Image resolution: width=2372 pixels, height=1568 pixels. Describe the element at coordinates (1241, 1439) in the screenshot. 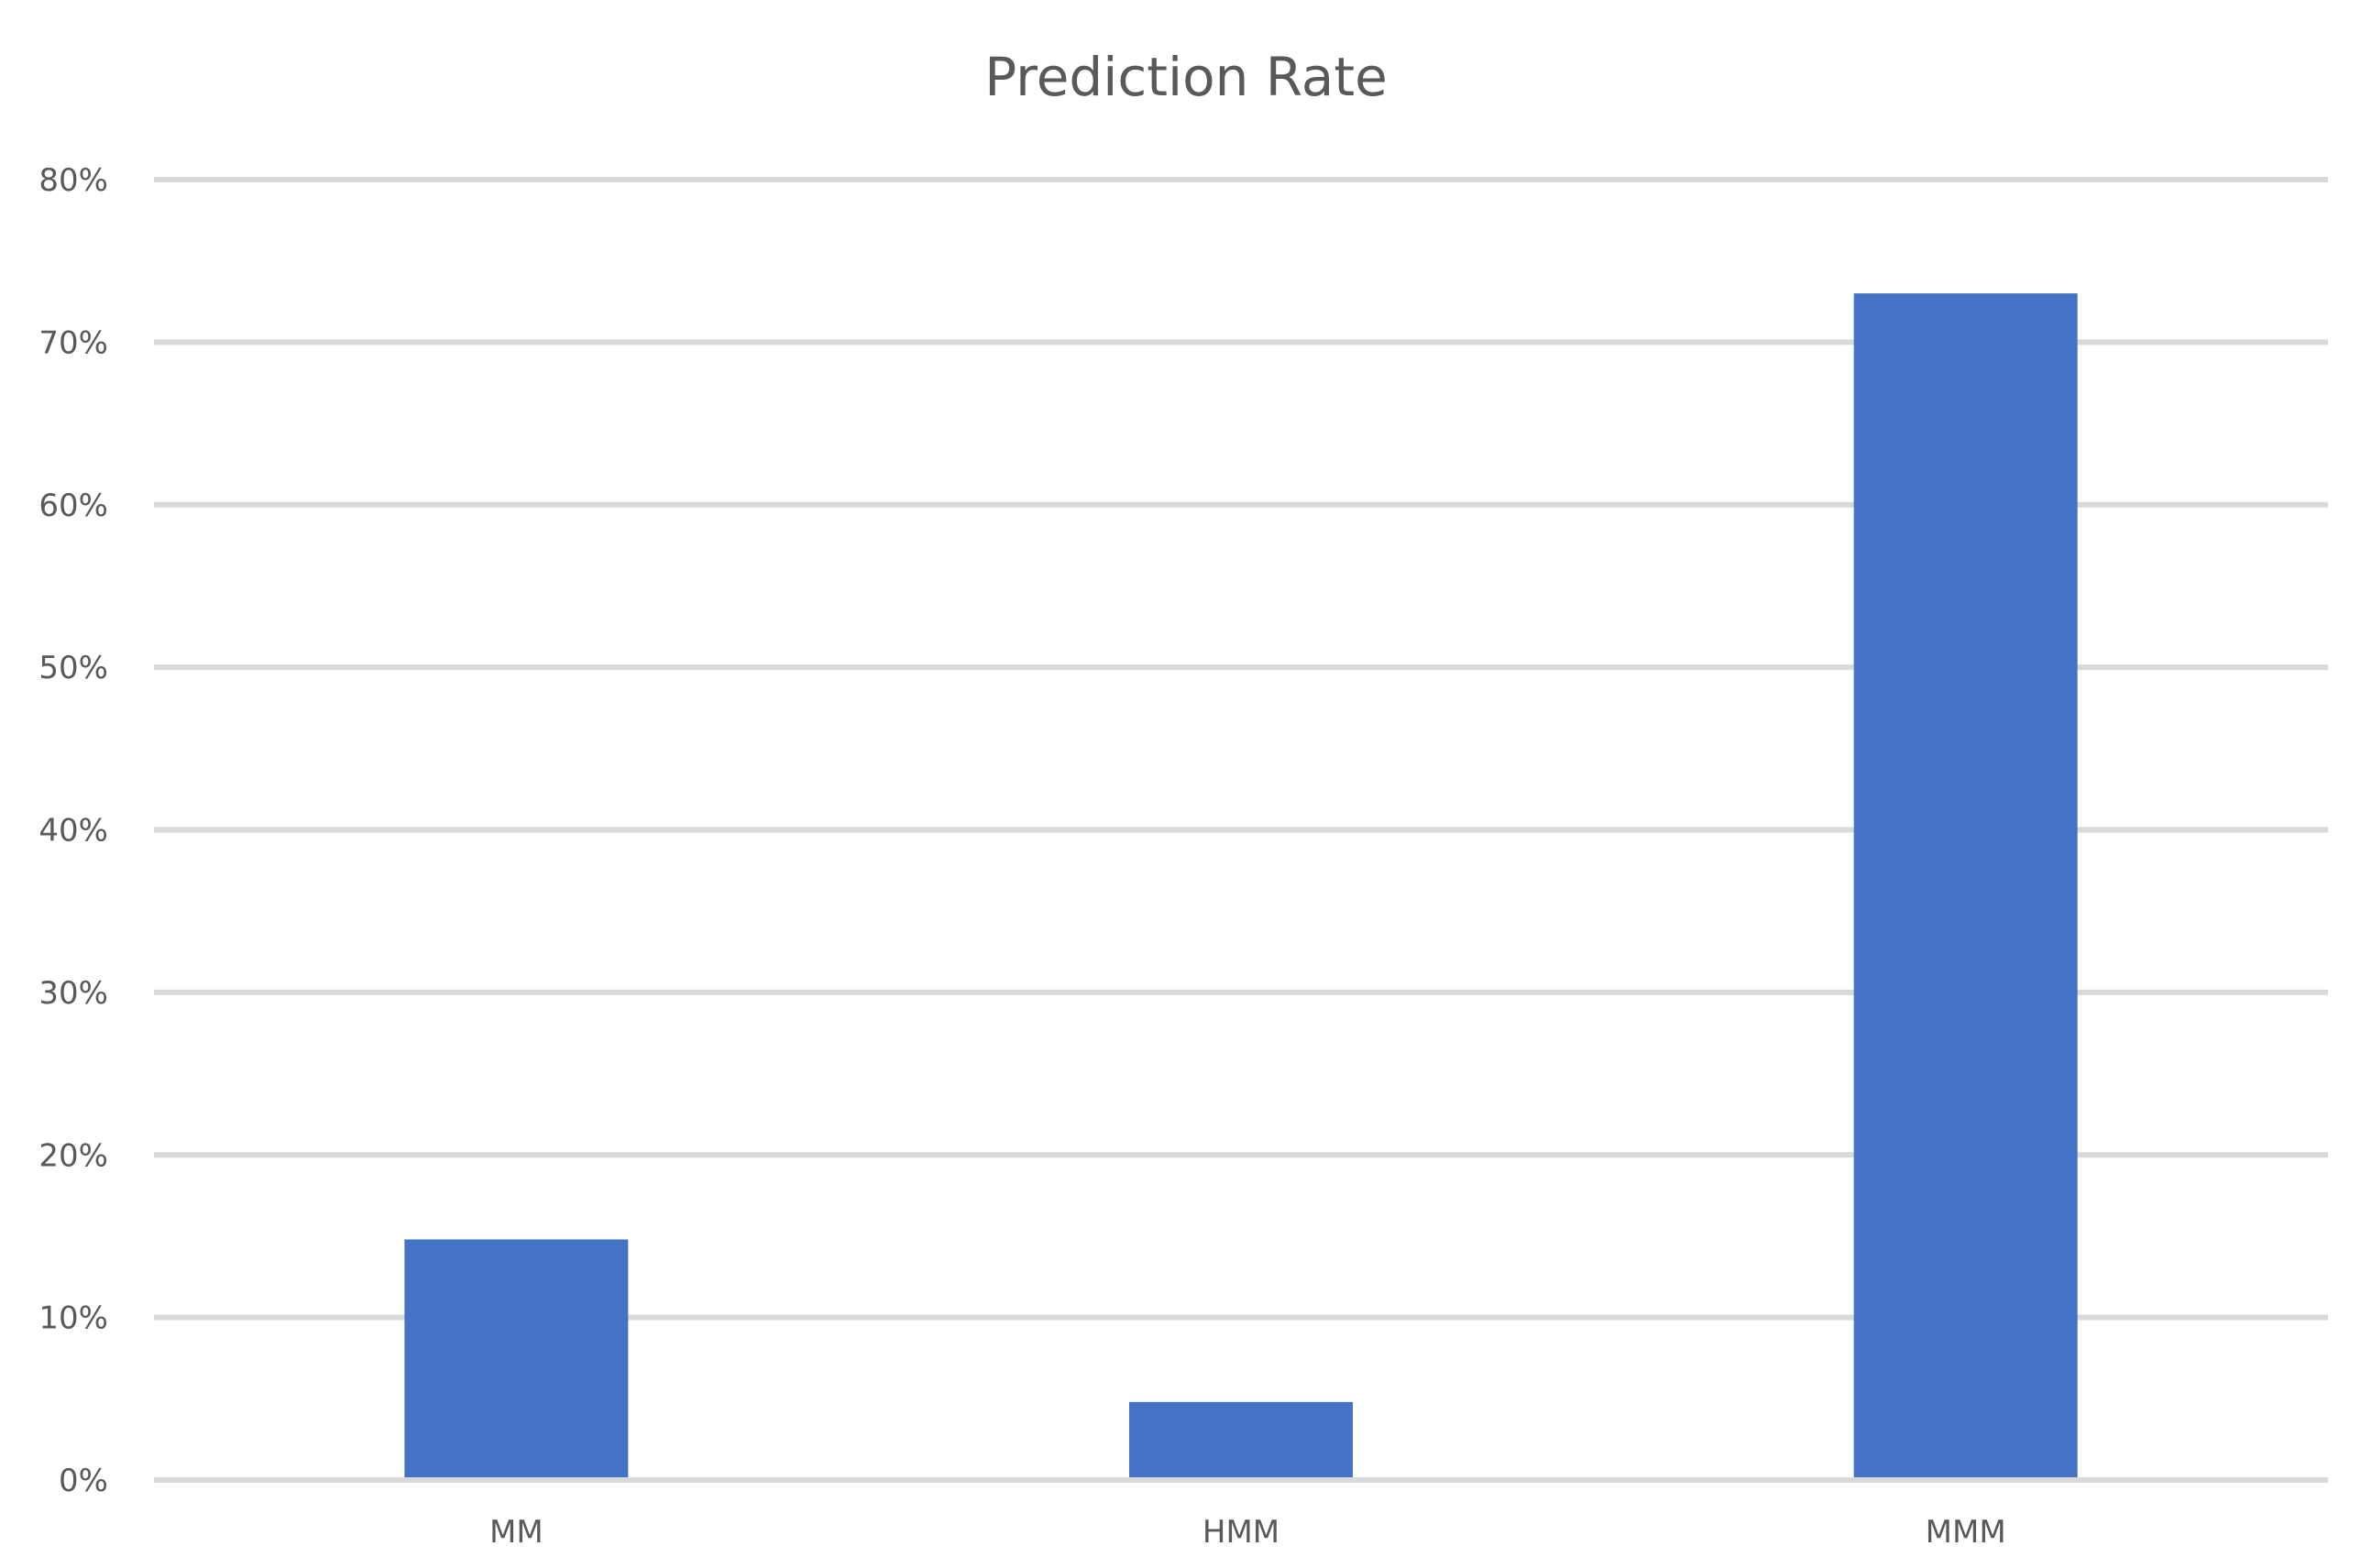

I see `bar-hmm` at that location.